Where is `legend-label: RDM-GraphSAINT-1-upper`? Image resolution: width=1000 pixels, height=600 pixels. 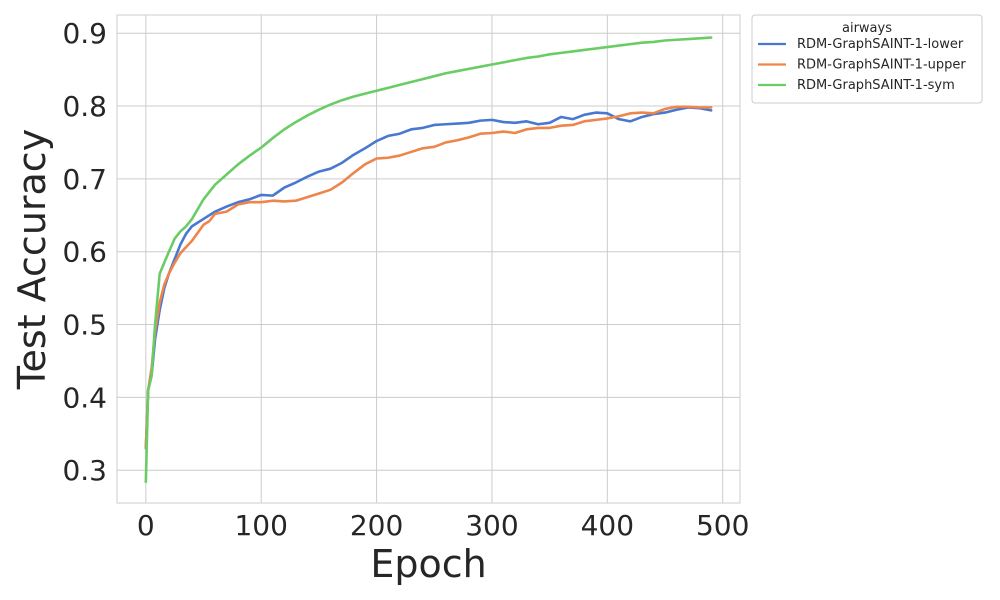
legend-label: RDM-GraphSAINT-1-upper is located at coordinates (881, 65).